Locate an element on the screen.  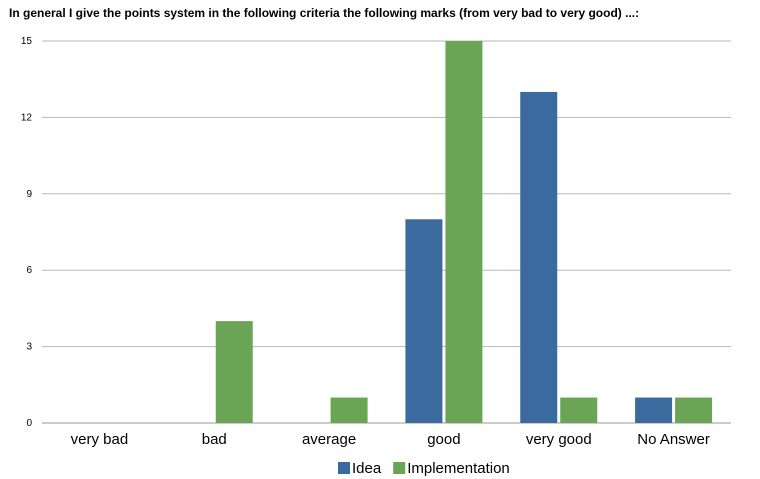
bar-idea-no-answer is located at coordinates (654, 410).